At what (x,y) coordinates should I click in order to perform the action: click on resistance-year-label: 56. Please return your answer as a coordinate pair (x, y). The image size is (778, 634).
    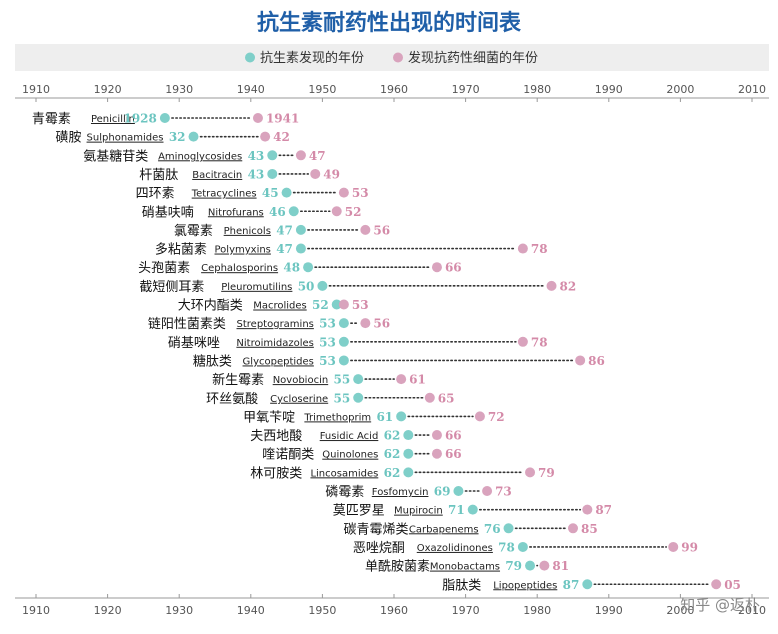
    Looking at the image, I should click on (381, 230).